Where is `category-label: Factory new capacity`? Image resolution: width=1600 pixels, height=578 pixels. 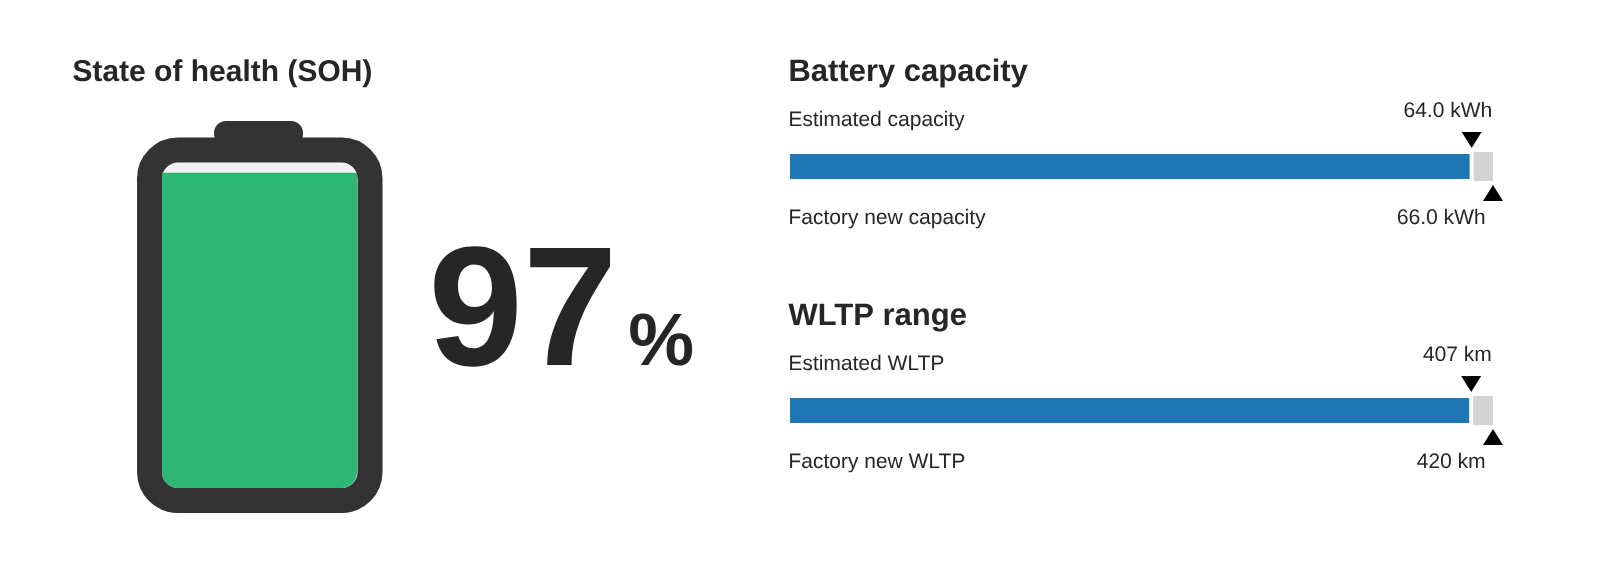 category-label: Factory new capacity is located at coordinates (888, 218).